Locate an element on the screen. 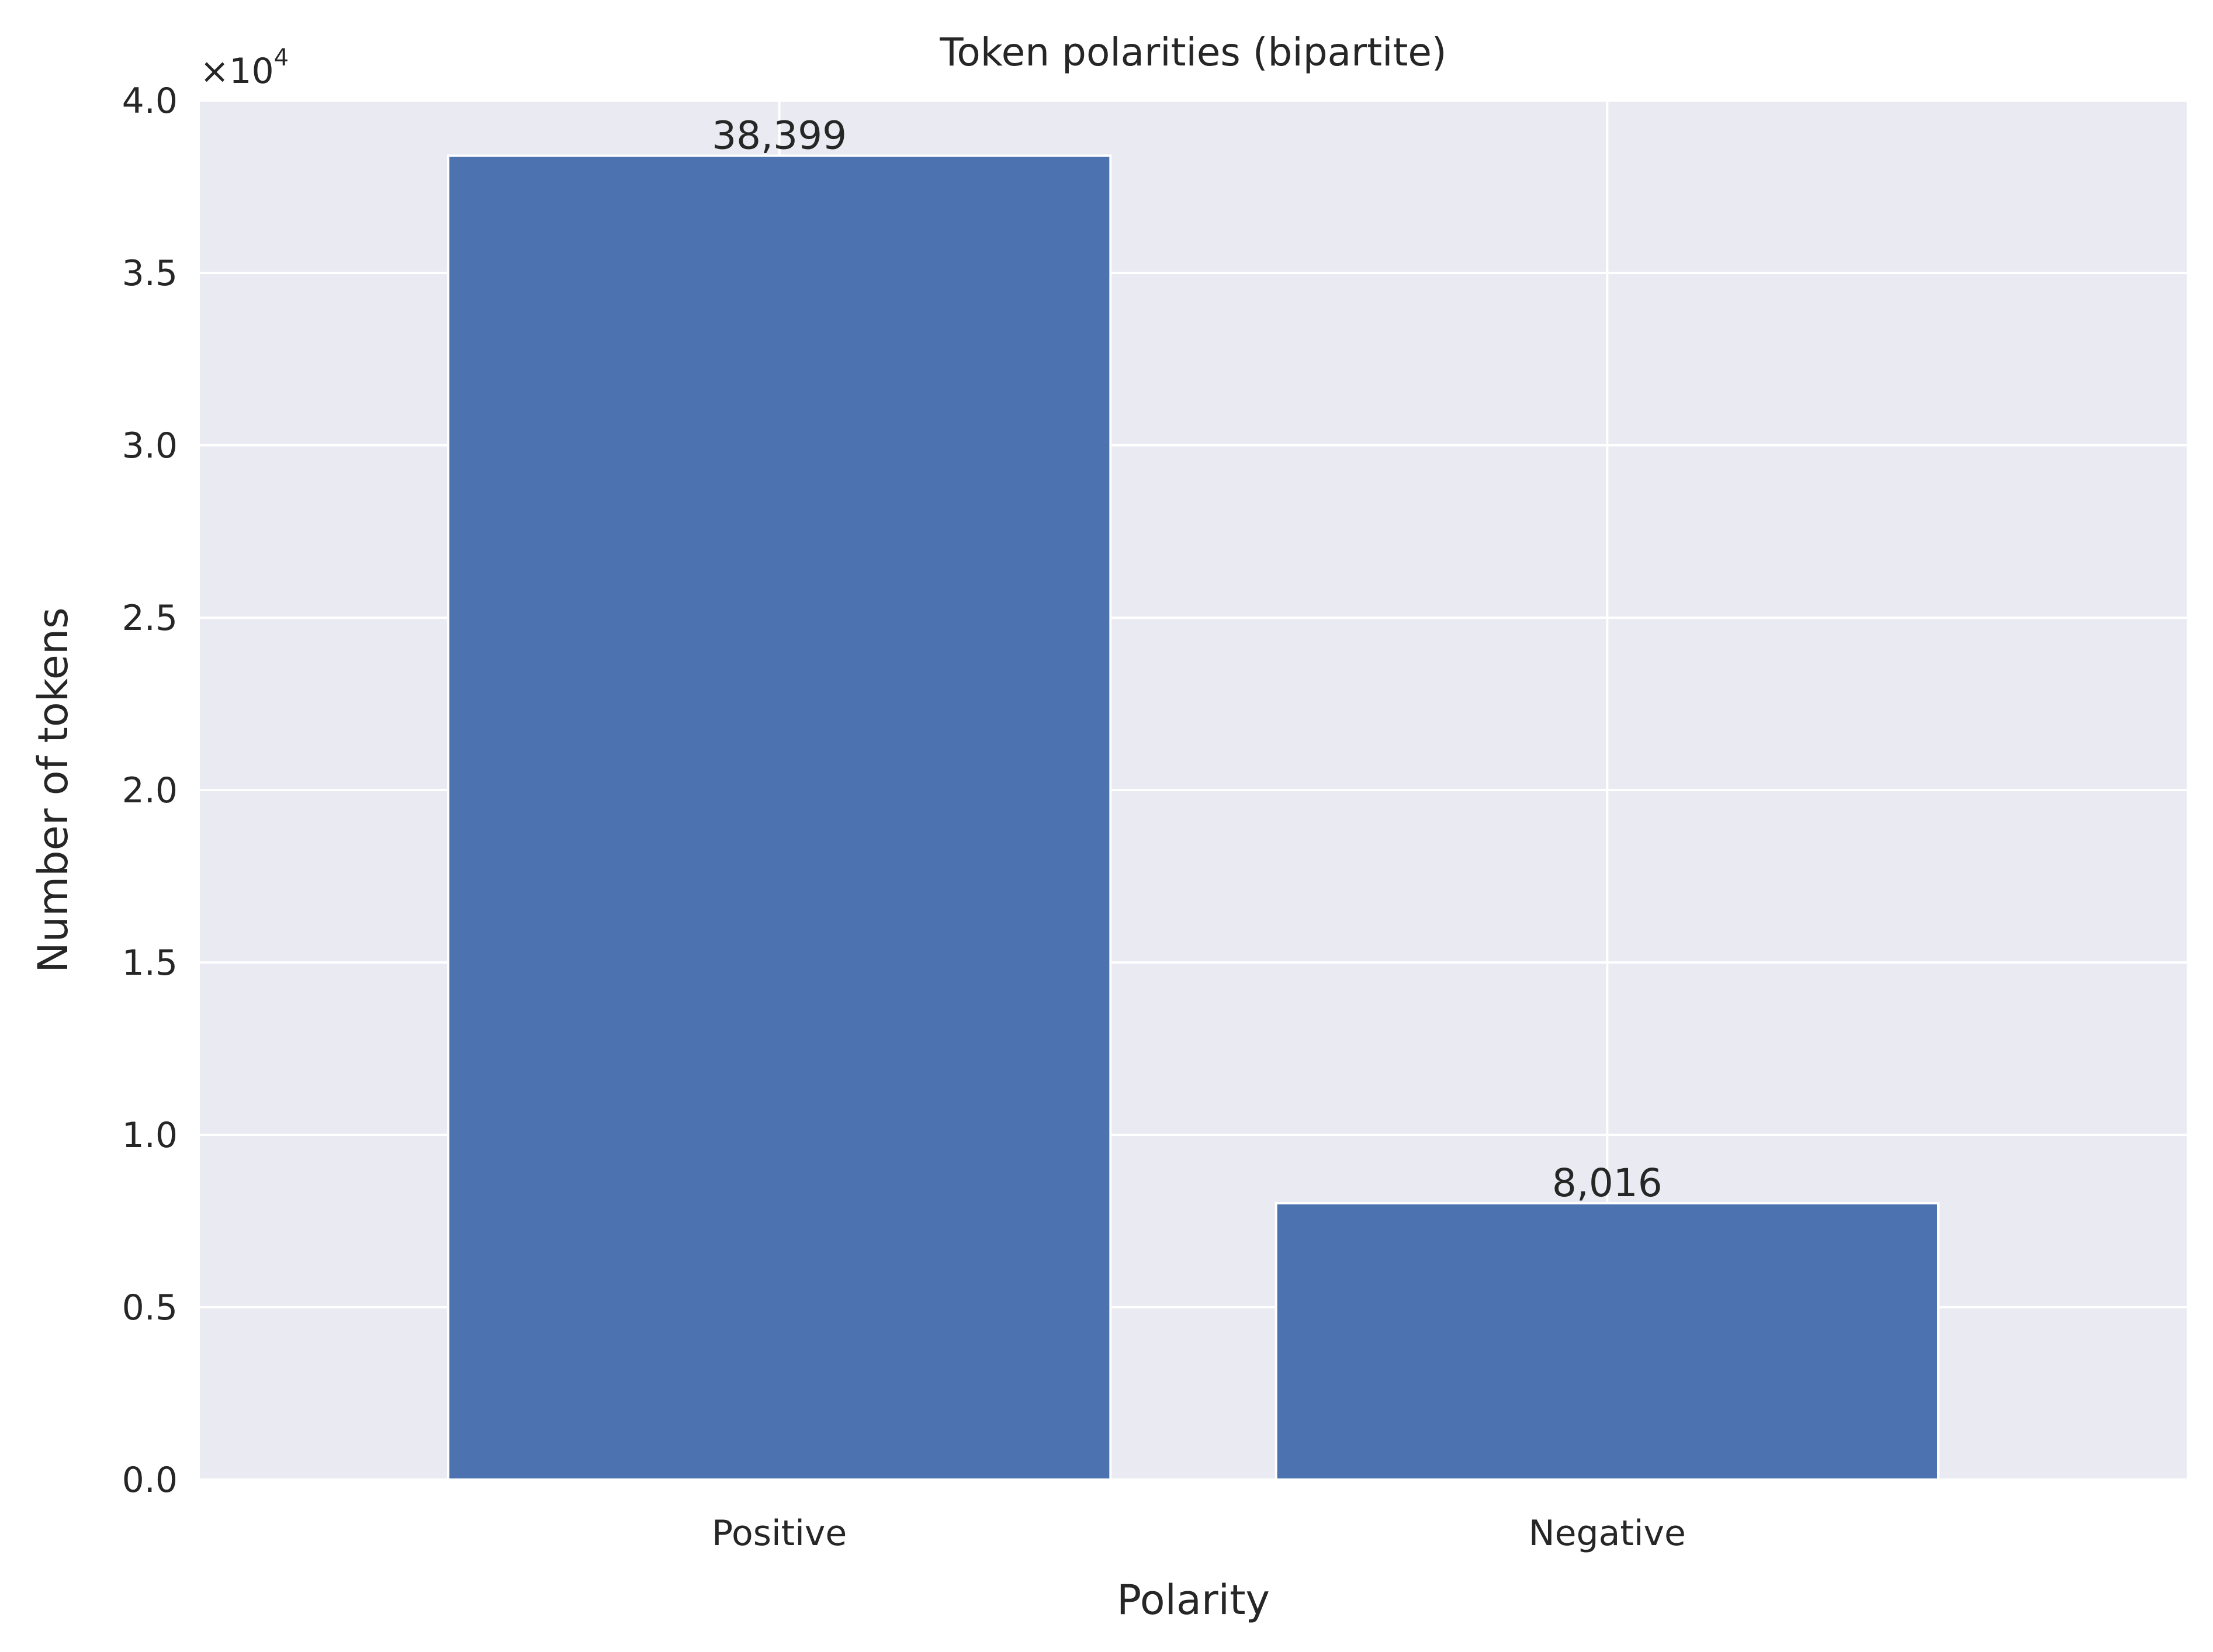  bar-value-label: 8,016 is located at coordinates (1607, 1183).